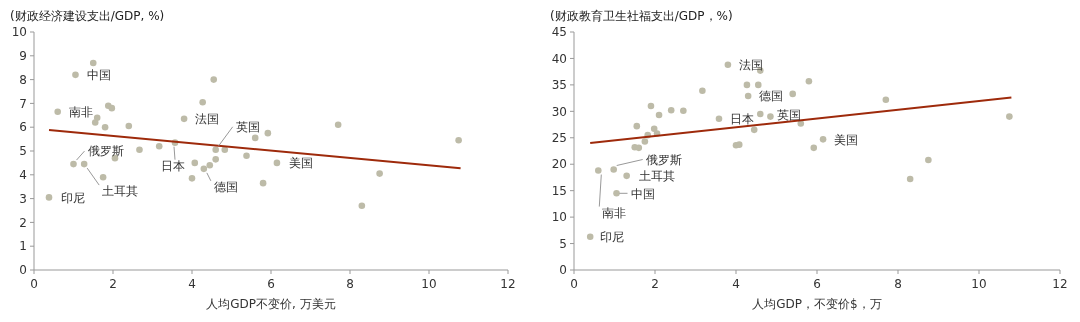  I want to click on y-axis-title: (财政教育卫生社福支出/GDP，%), so click(641, 16).